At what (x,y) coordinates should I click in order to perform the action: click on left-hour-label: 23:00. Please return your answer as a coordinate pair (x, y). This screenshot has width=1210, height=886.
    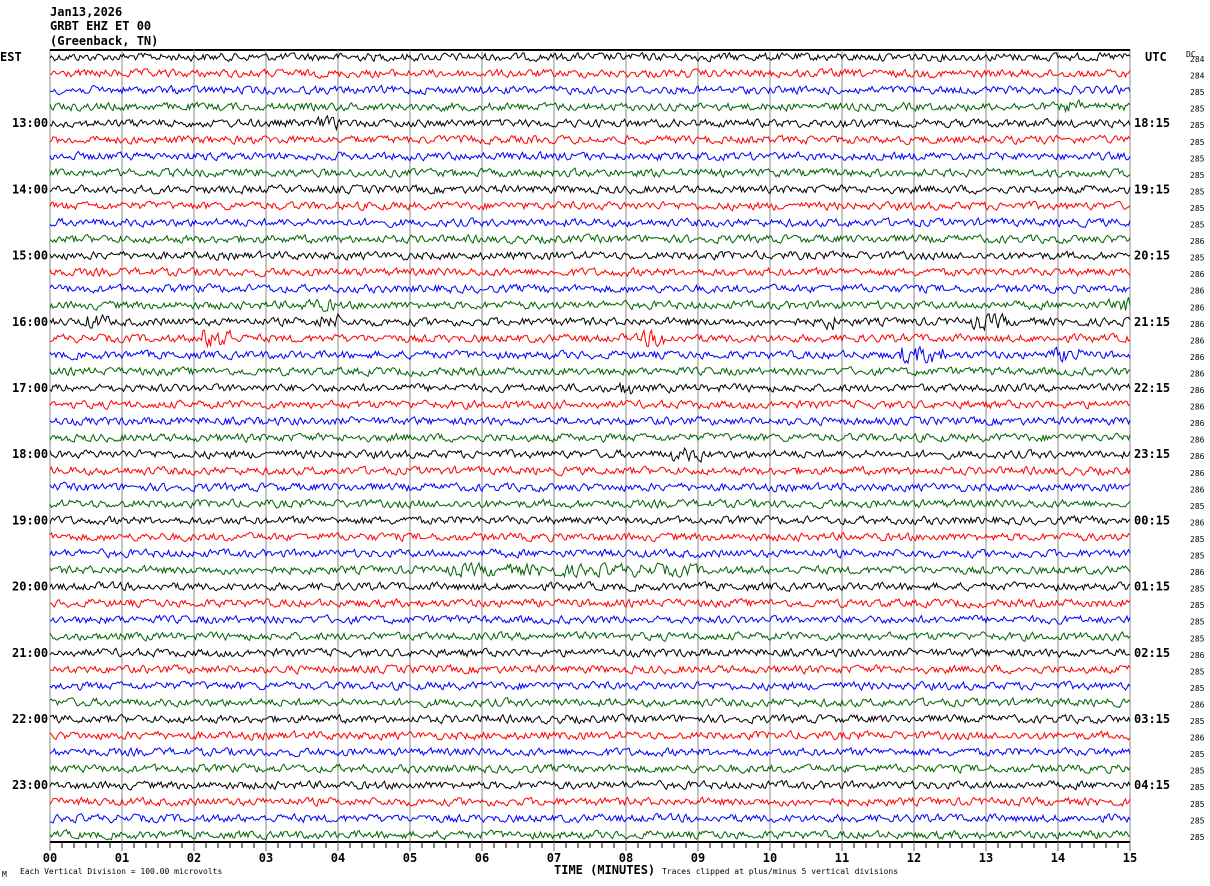
    Looking at the image, I should click on (30, 785).